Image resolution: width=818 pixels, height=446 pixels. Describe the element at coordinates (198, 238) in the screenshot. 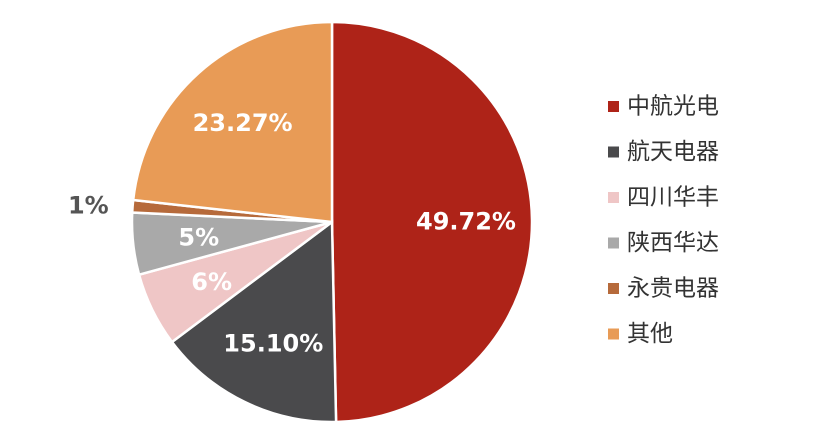

I see `data-label: 5%` at that location.